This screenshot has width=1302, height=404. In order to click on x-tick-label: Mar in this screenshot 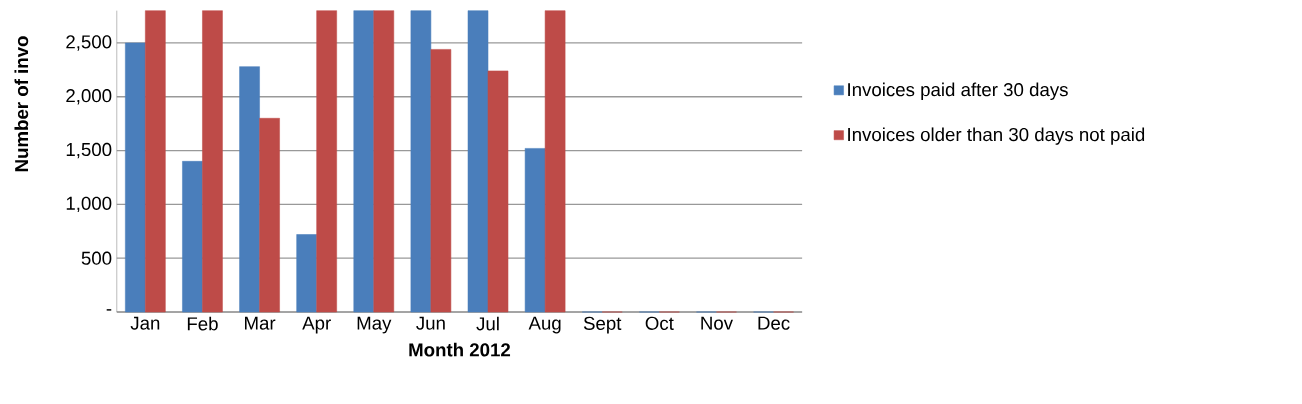, I will do `click(260, 323)`.